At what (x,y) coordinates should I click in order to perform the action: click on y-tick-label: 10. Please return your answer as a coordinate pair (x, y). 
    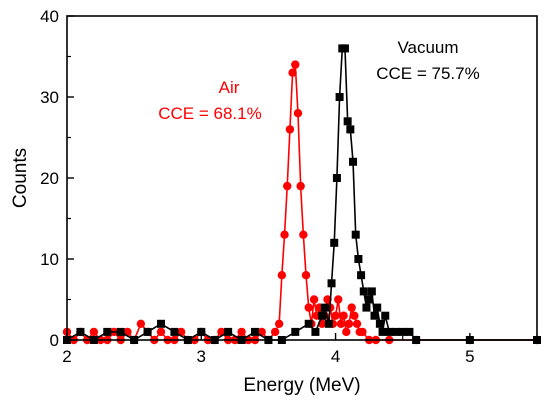
    Looking at the image, I should click on (49, 259).